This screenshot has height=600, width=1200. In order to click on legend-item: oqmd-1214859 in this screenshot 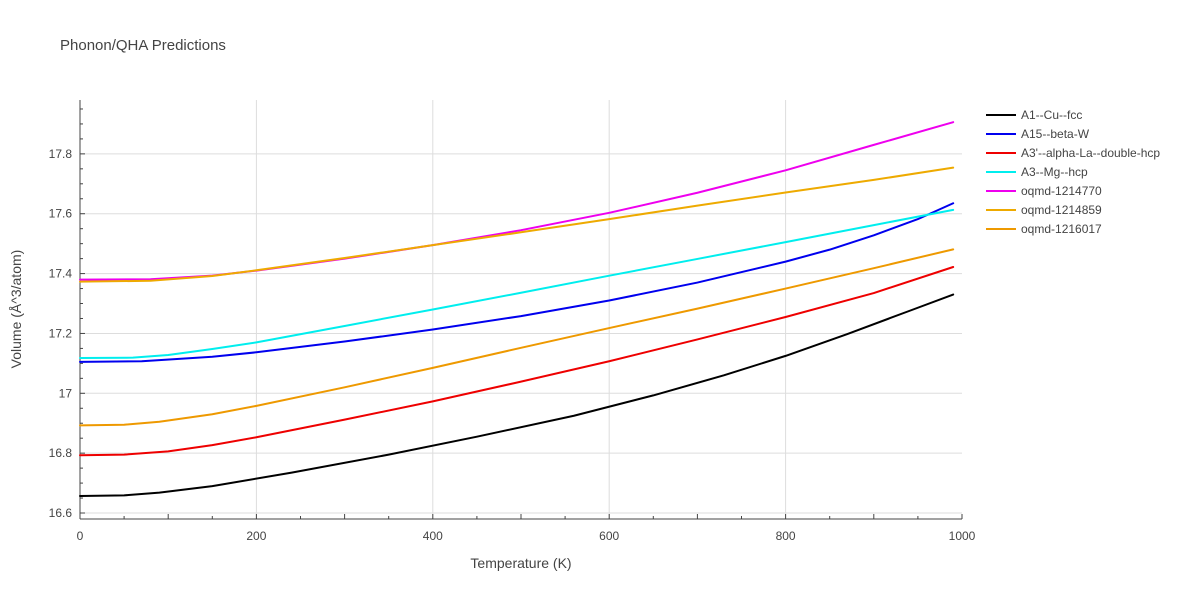, I will do `click(1044, 210)`.